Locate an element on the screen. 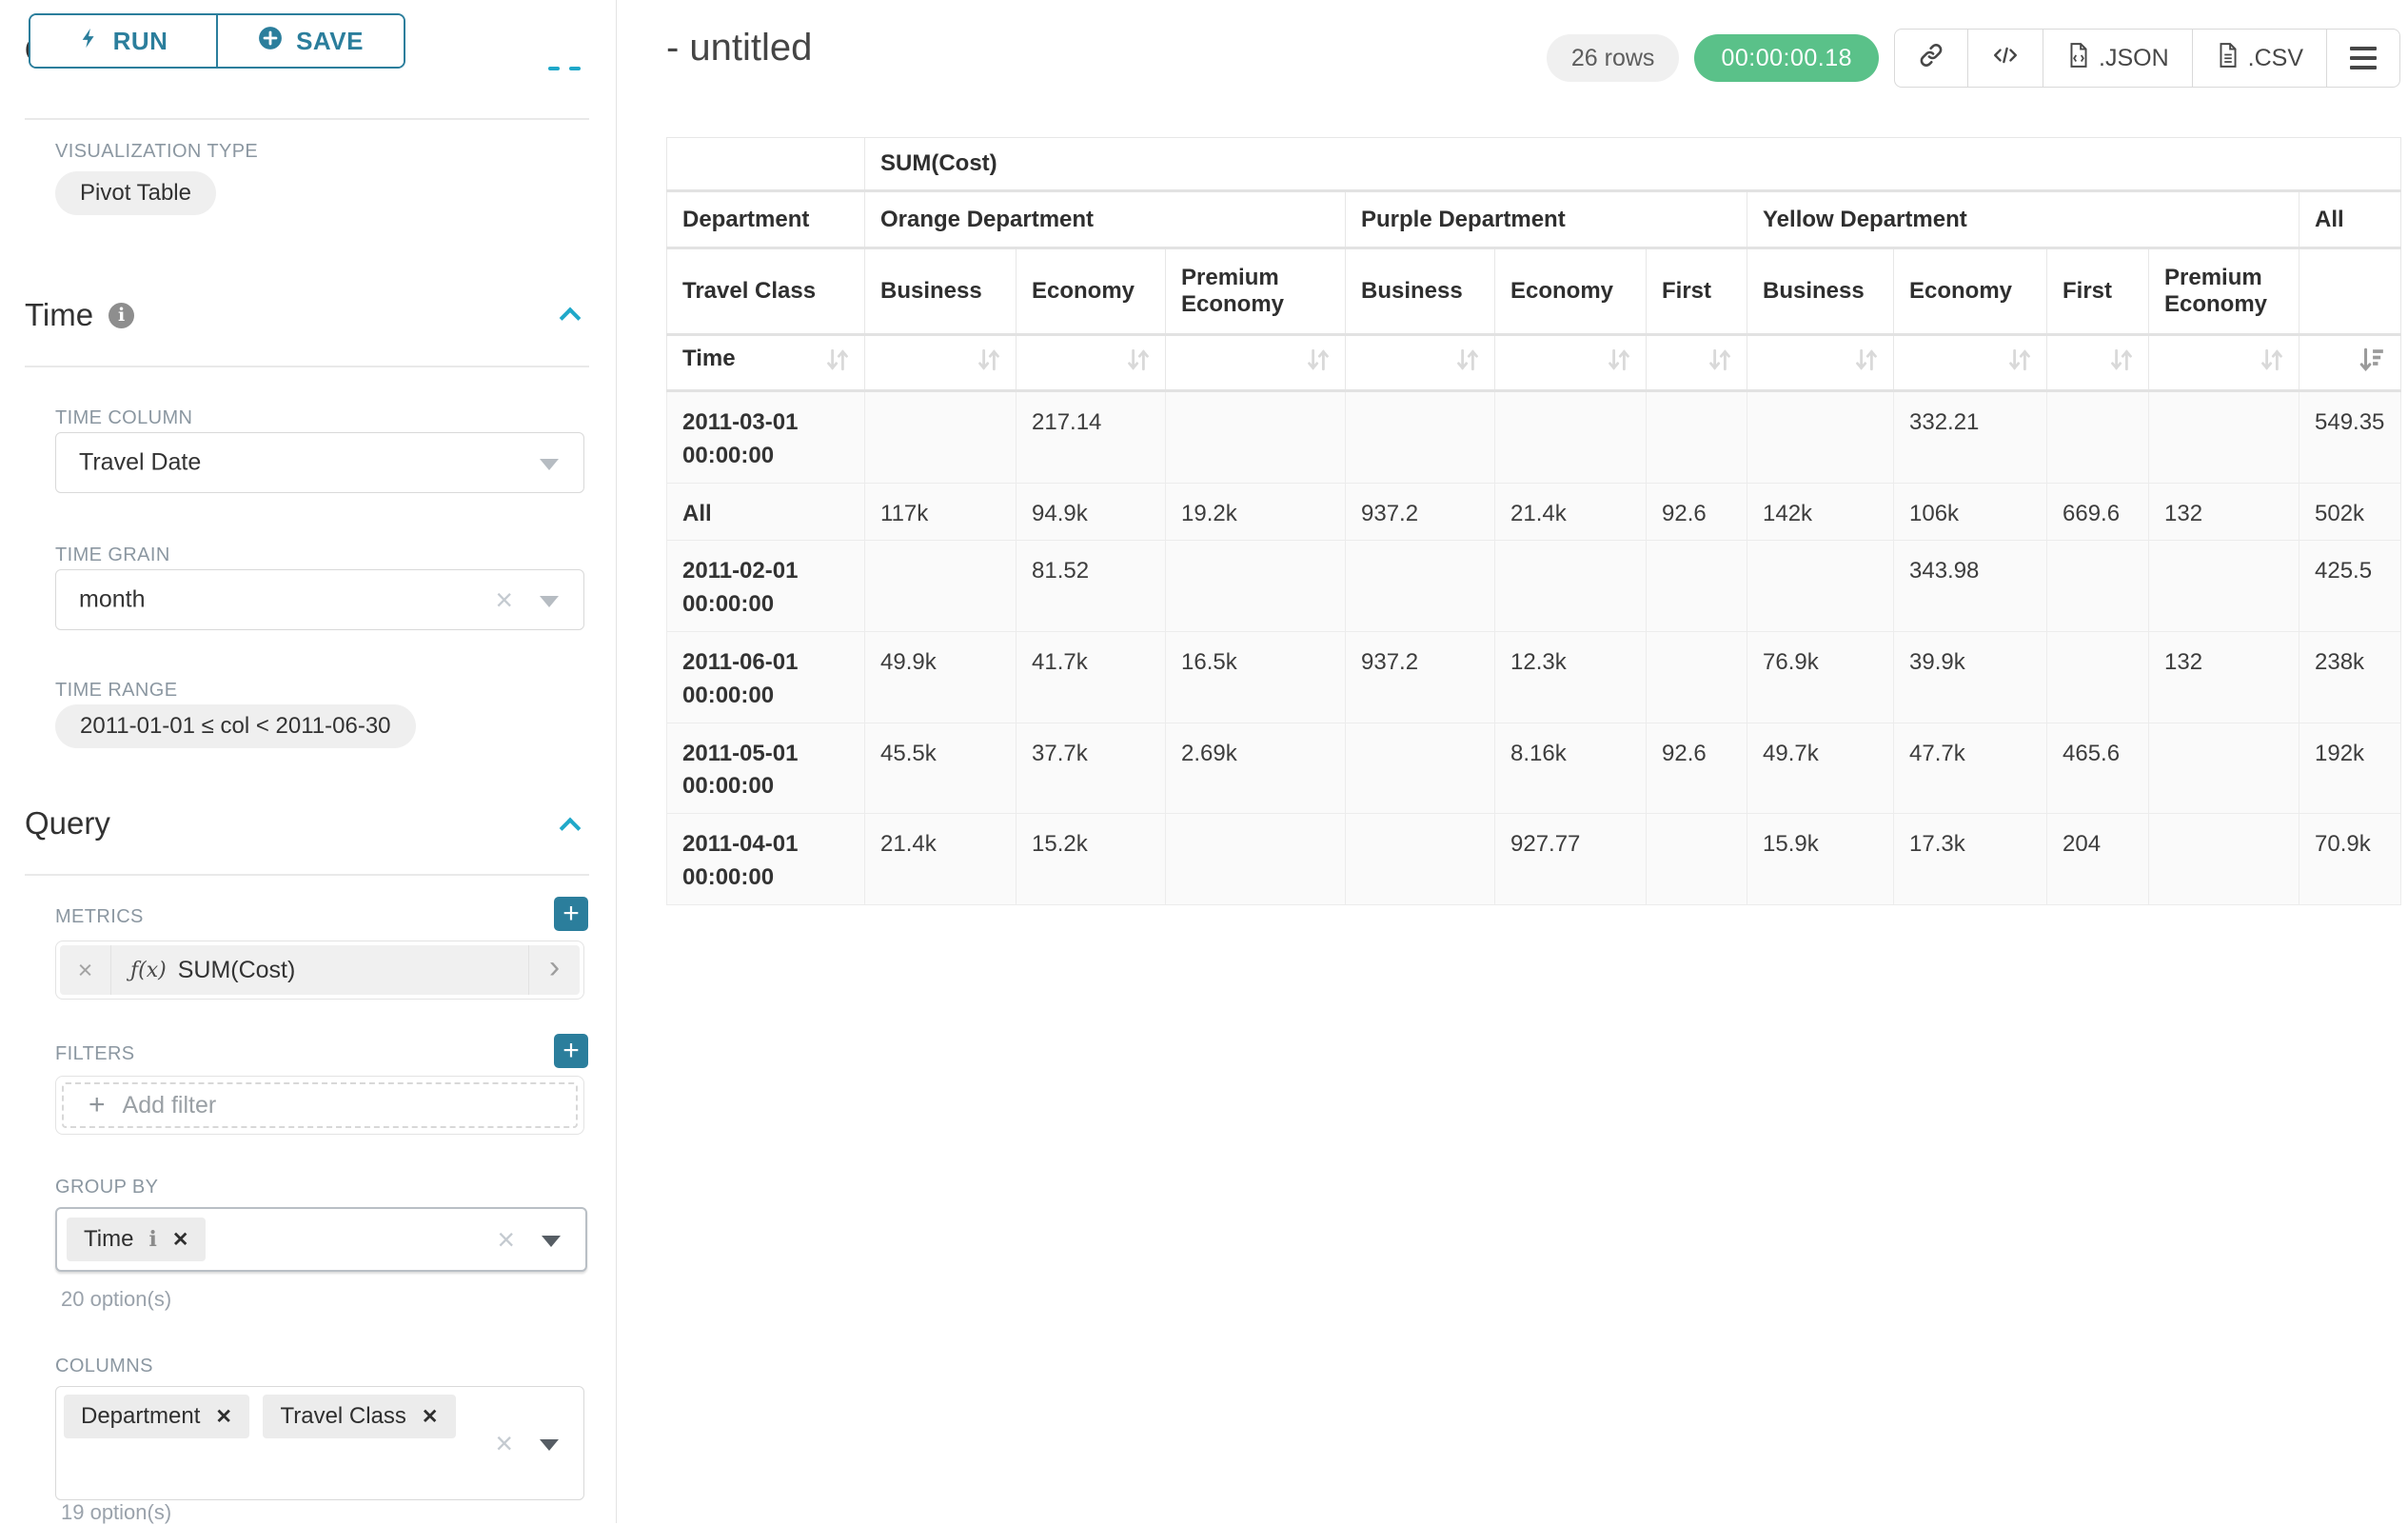 The width and height of the screenshot is (2408, 1525). add-metric-button: + is located at coordinates (571, 914).